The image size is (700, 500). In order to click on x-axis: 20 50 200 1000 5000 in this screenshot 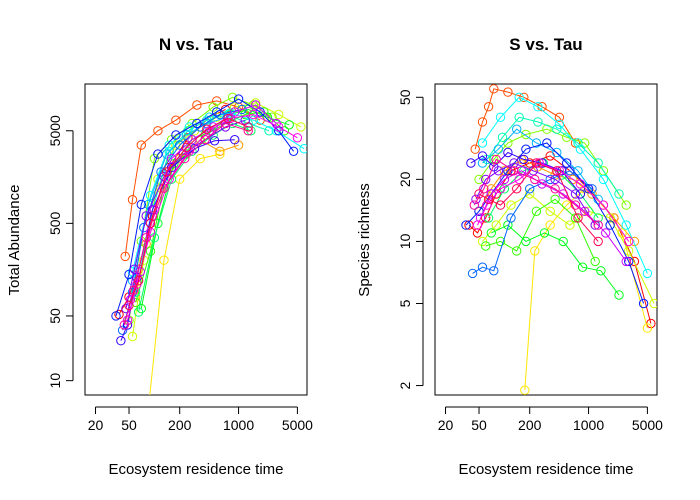, I will do `click(550, 419)`.